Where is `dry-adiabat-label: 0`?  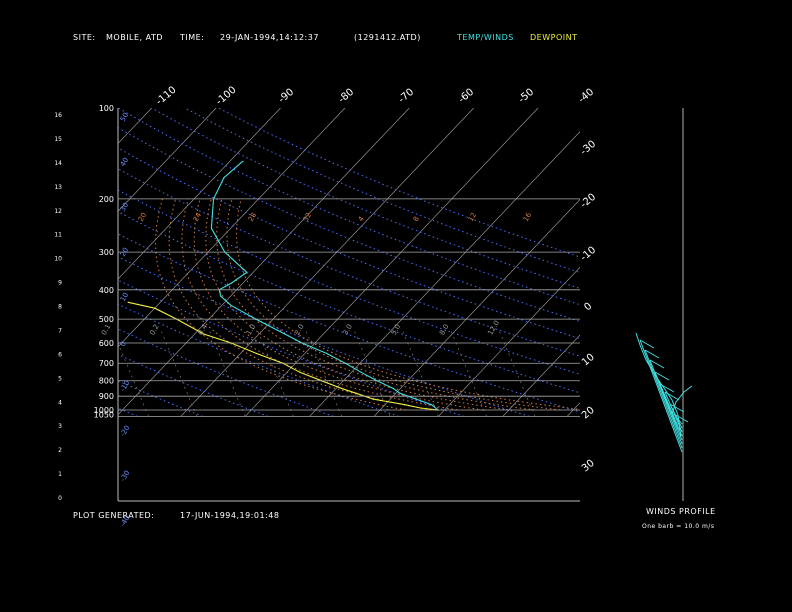 dry-adiabat-label: 0 is located at coordinates (123, 344).